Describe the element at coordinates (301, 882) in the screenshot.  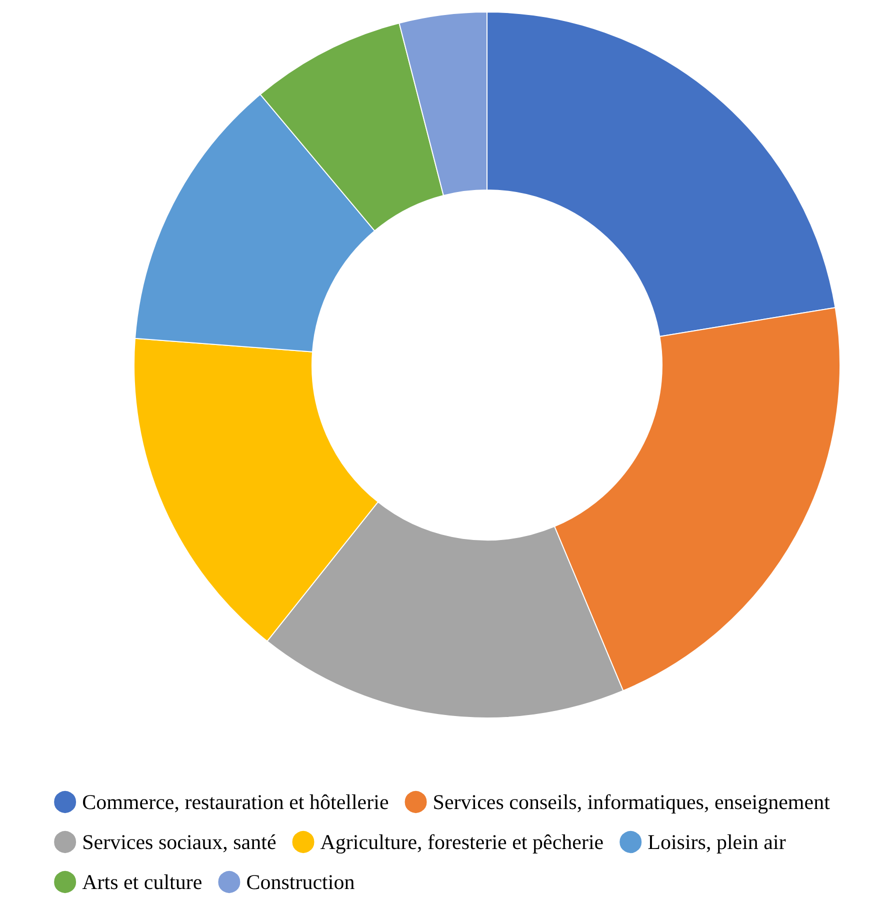
I see `legend-label: Construction` at that location.